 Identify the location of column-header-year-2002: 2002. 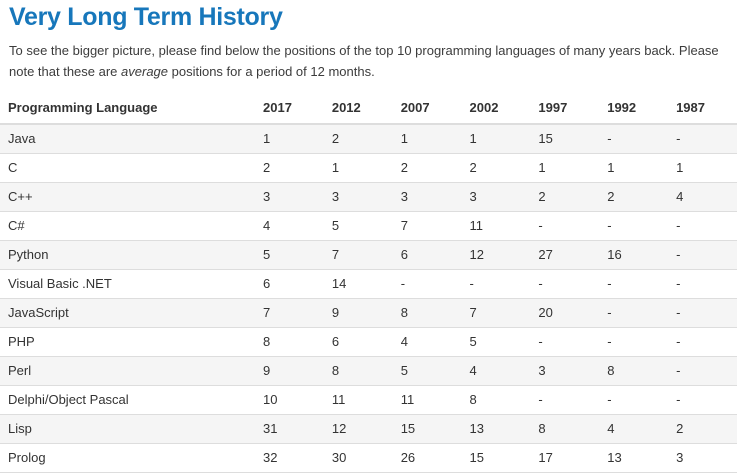
(496, 108).